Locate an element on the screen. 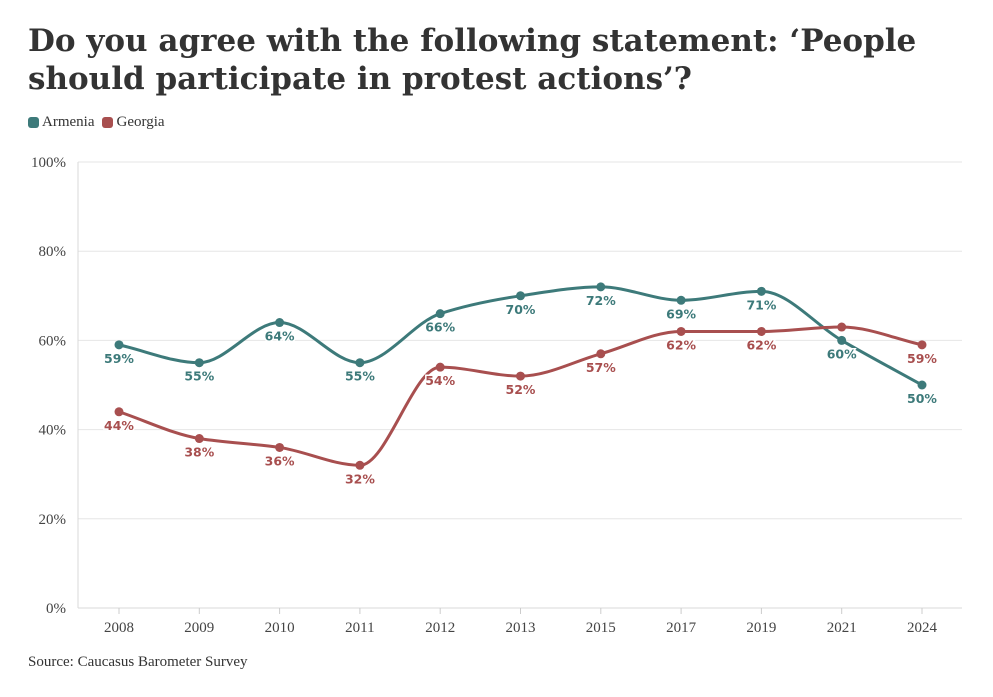 This screenshot has height=697, width=993. y-tick-label: 80% is located at coordinates (53, 252).